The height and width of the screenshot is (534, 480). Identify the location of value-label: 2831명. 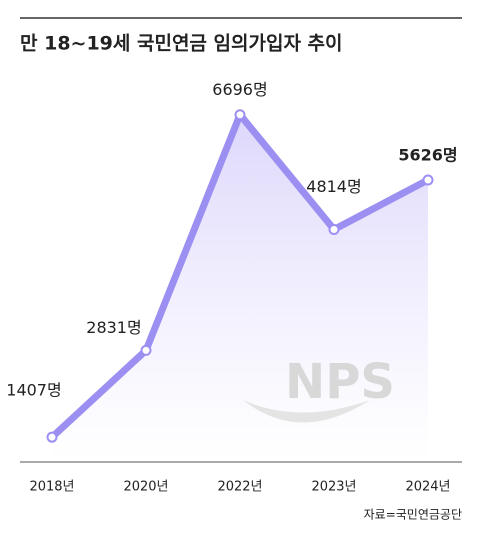
(113, 327).